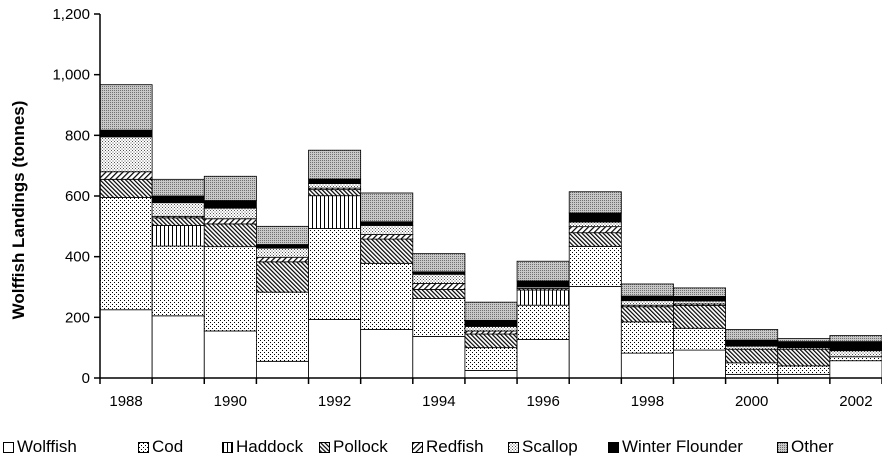 This screenshot has width=882, height=461. What do you see at coordinates (751, 401) in the screenshot?
I see `x-tick-label: 2000` at bounding box center [751, 401].